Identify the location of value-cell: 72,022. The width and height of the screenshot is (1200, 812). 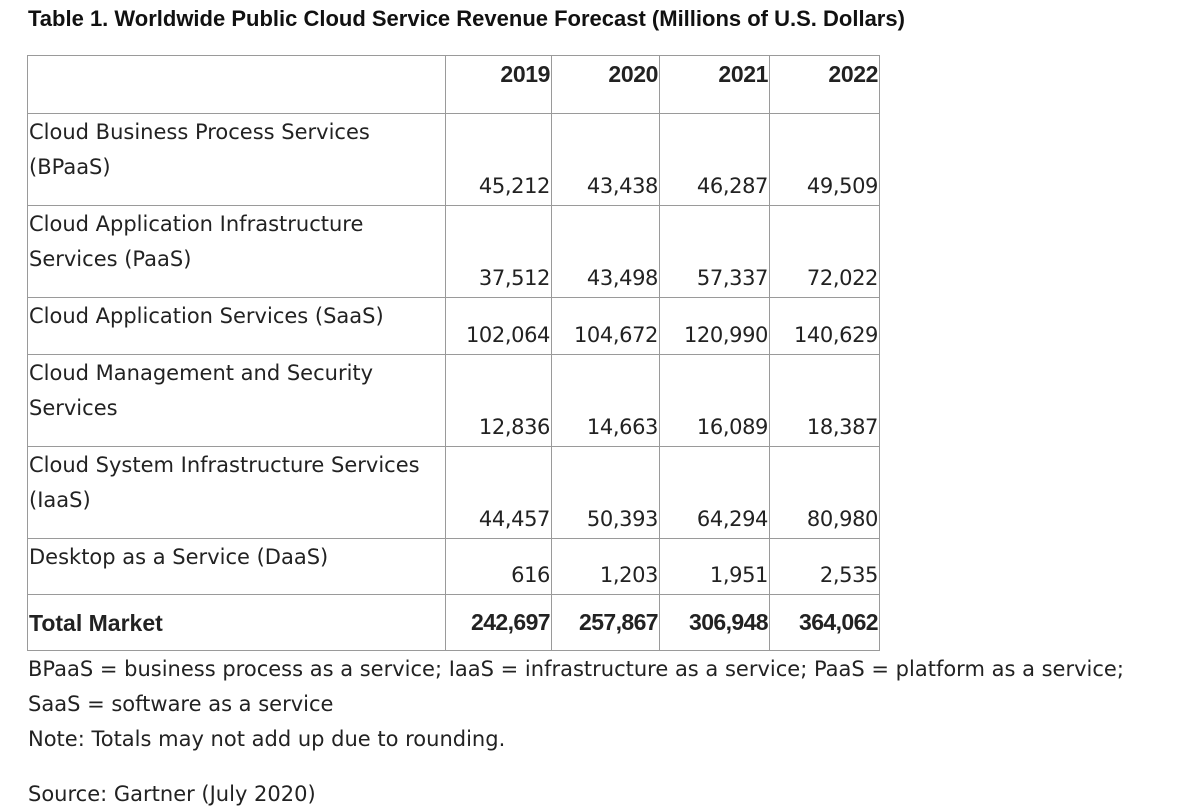
(824, 251).